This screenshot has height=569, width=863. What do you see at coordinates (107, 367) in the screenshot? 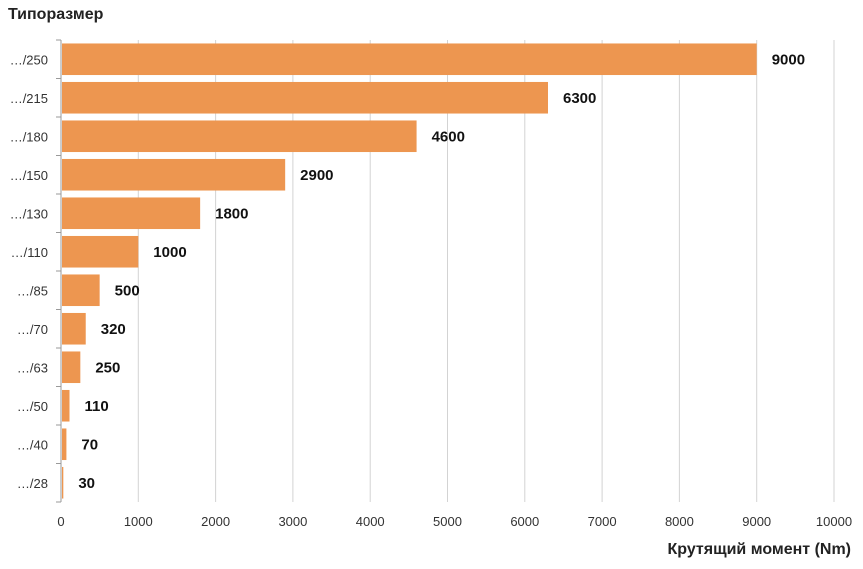
I see `value-label-8: 250` at bounding box center [107, 367].